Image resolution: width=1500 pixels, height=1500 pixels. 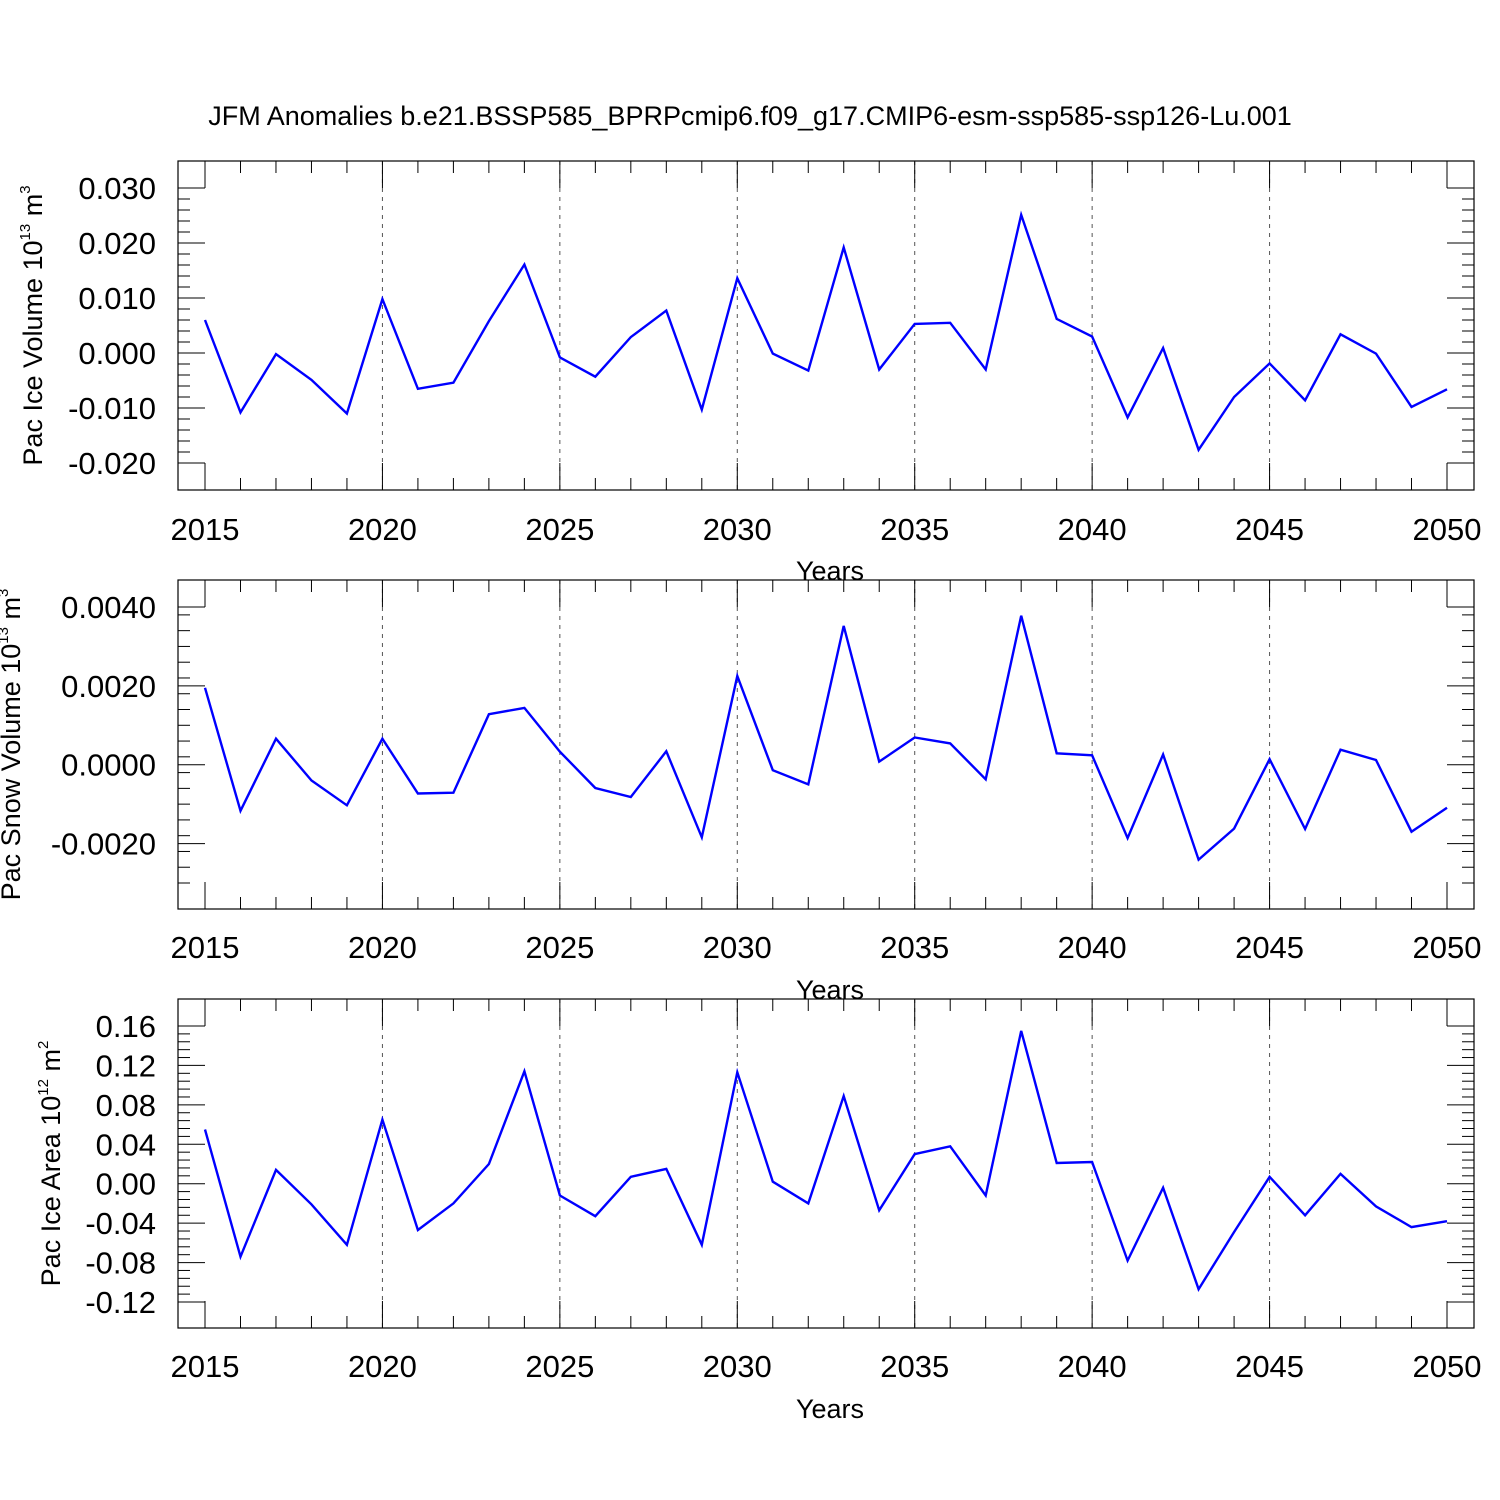 What do you see at coordinates (120, 1263) in the screenshot?
I see `y-tick-label: -0.08` at bounding box center [120, 1263].